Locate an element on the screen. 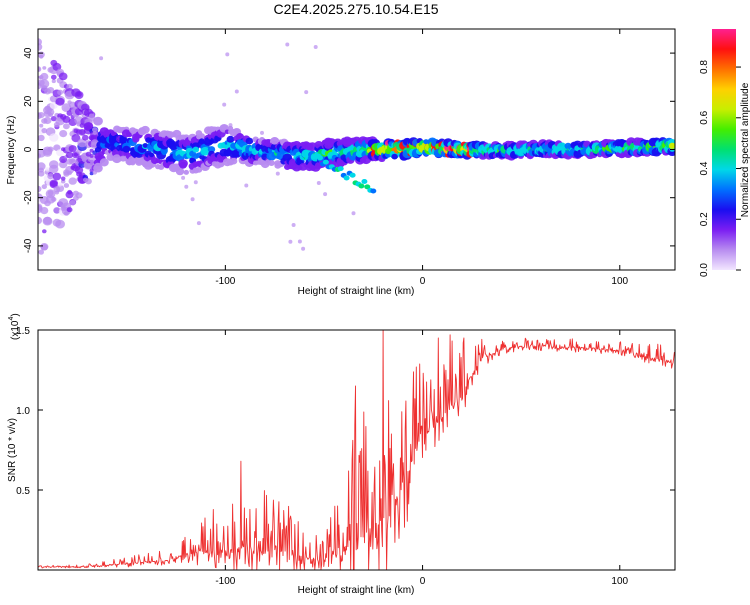  colorbar-tick-label: 0.6 is located at coordinates (704, 117).